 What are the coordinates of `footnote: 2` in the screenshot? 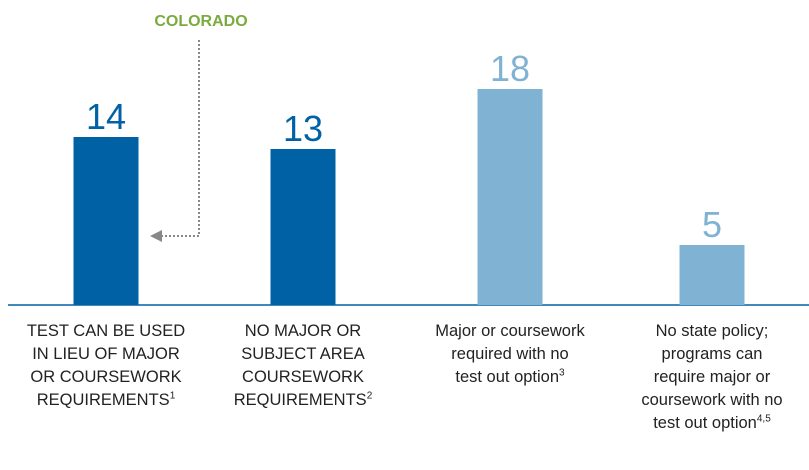 It's located at (369, 396).